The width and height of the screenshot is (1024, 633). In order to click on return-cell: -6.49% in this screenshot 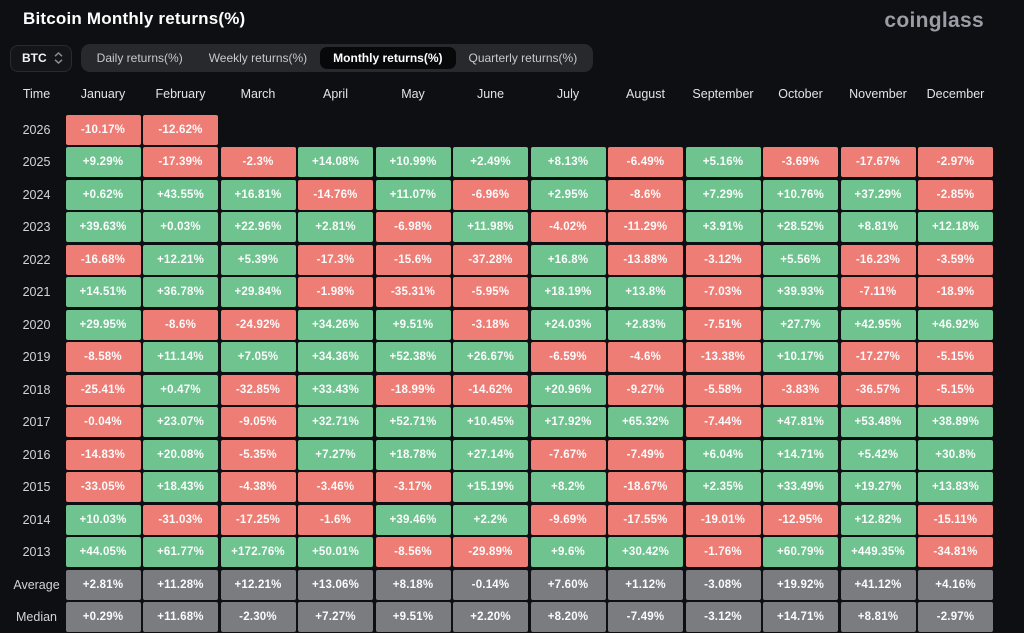, I will do `click(645, 162)`.